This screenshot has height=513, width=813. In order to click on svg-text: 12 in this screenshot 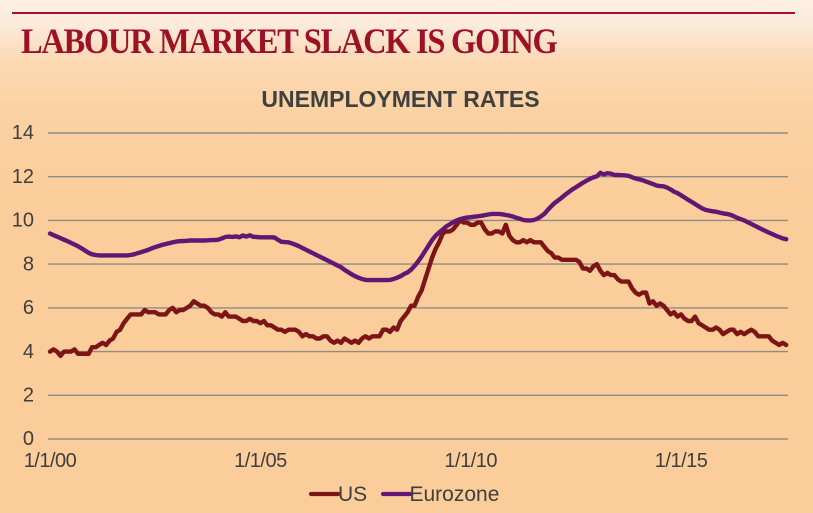, I will do `click(23, 177)`.